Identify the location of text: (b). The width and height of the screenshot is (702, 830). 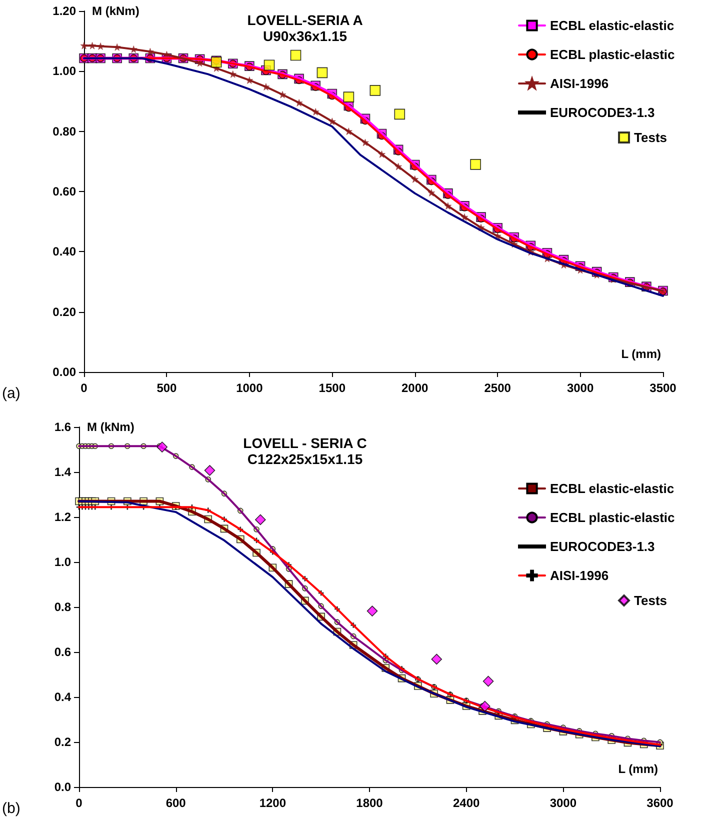
(11, 808).